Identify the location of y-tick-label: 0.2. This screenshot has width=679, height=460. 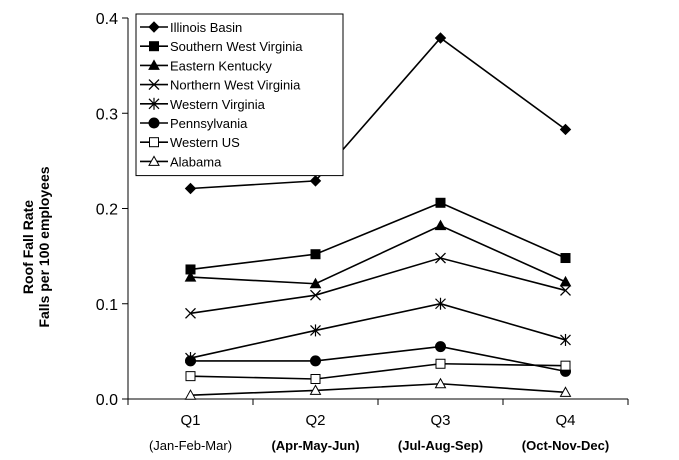
(107, 210).